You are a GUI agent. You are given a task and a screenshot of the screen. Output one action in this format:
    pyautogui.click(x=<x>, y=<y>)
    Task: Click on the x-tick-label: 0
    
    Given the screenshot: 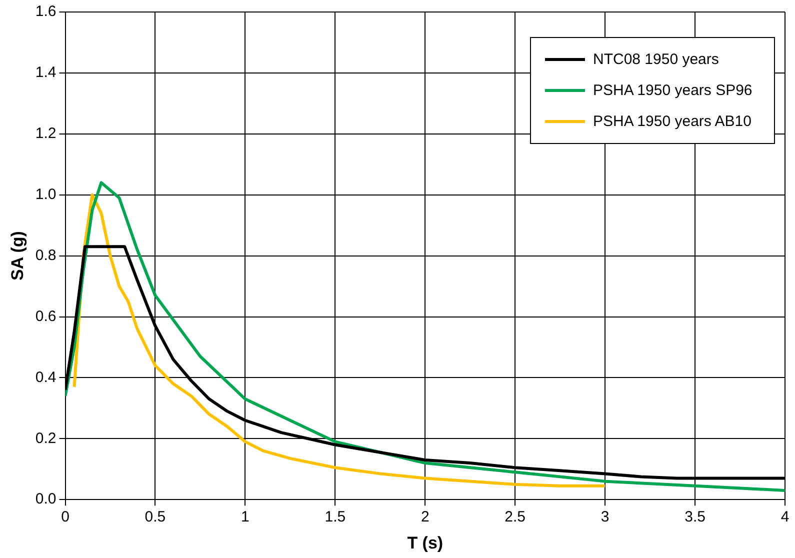 What is the action you would take?
    pyautogui.click(x=65, y=517)
    